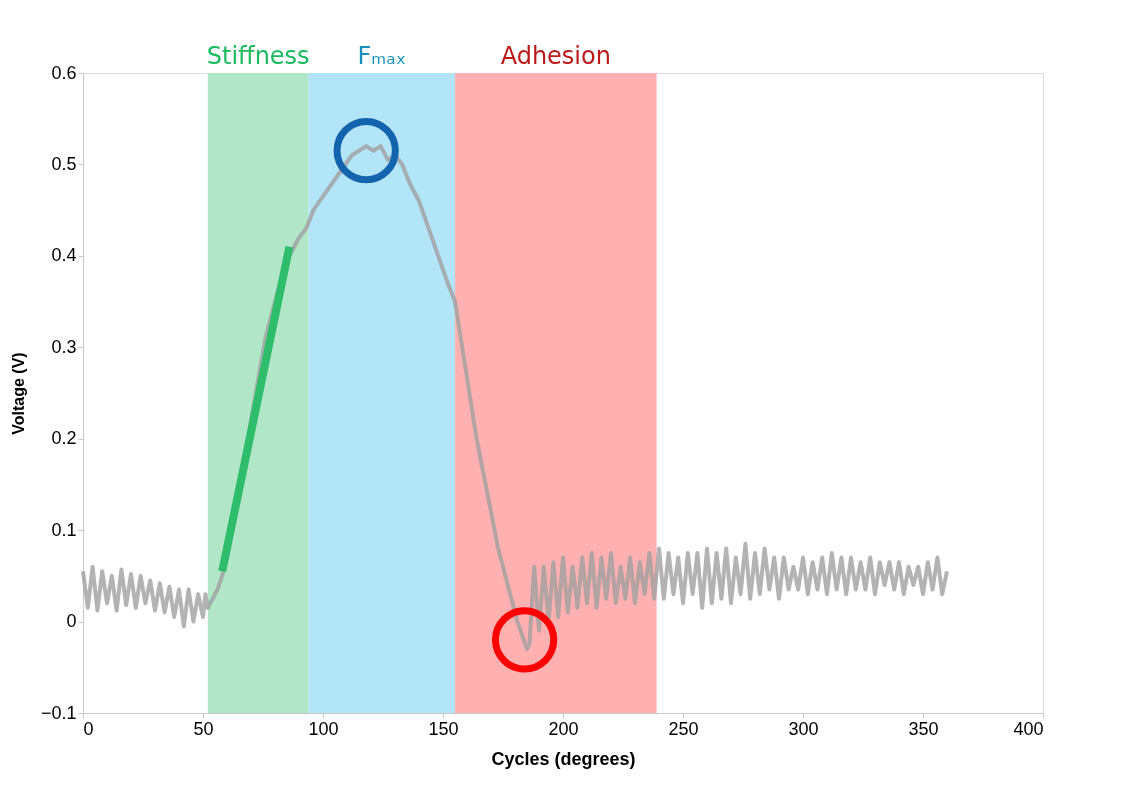 The image size is (1124, 797). I want to click on band-label: Fₘₐₓ, so click(382, 56).